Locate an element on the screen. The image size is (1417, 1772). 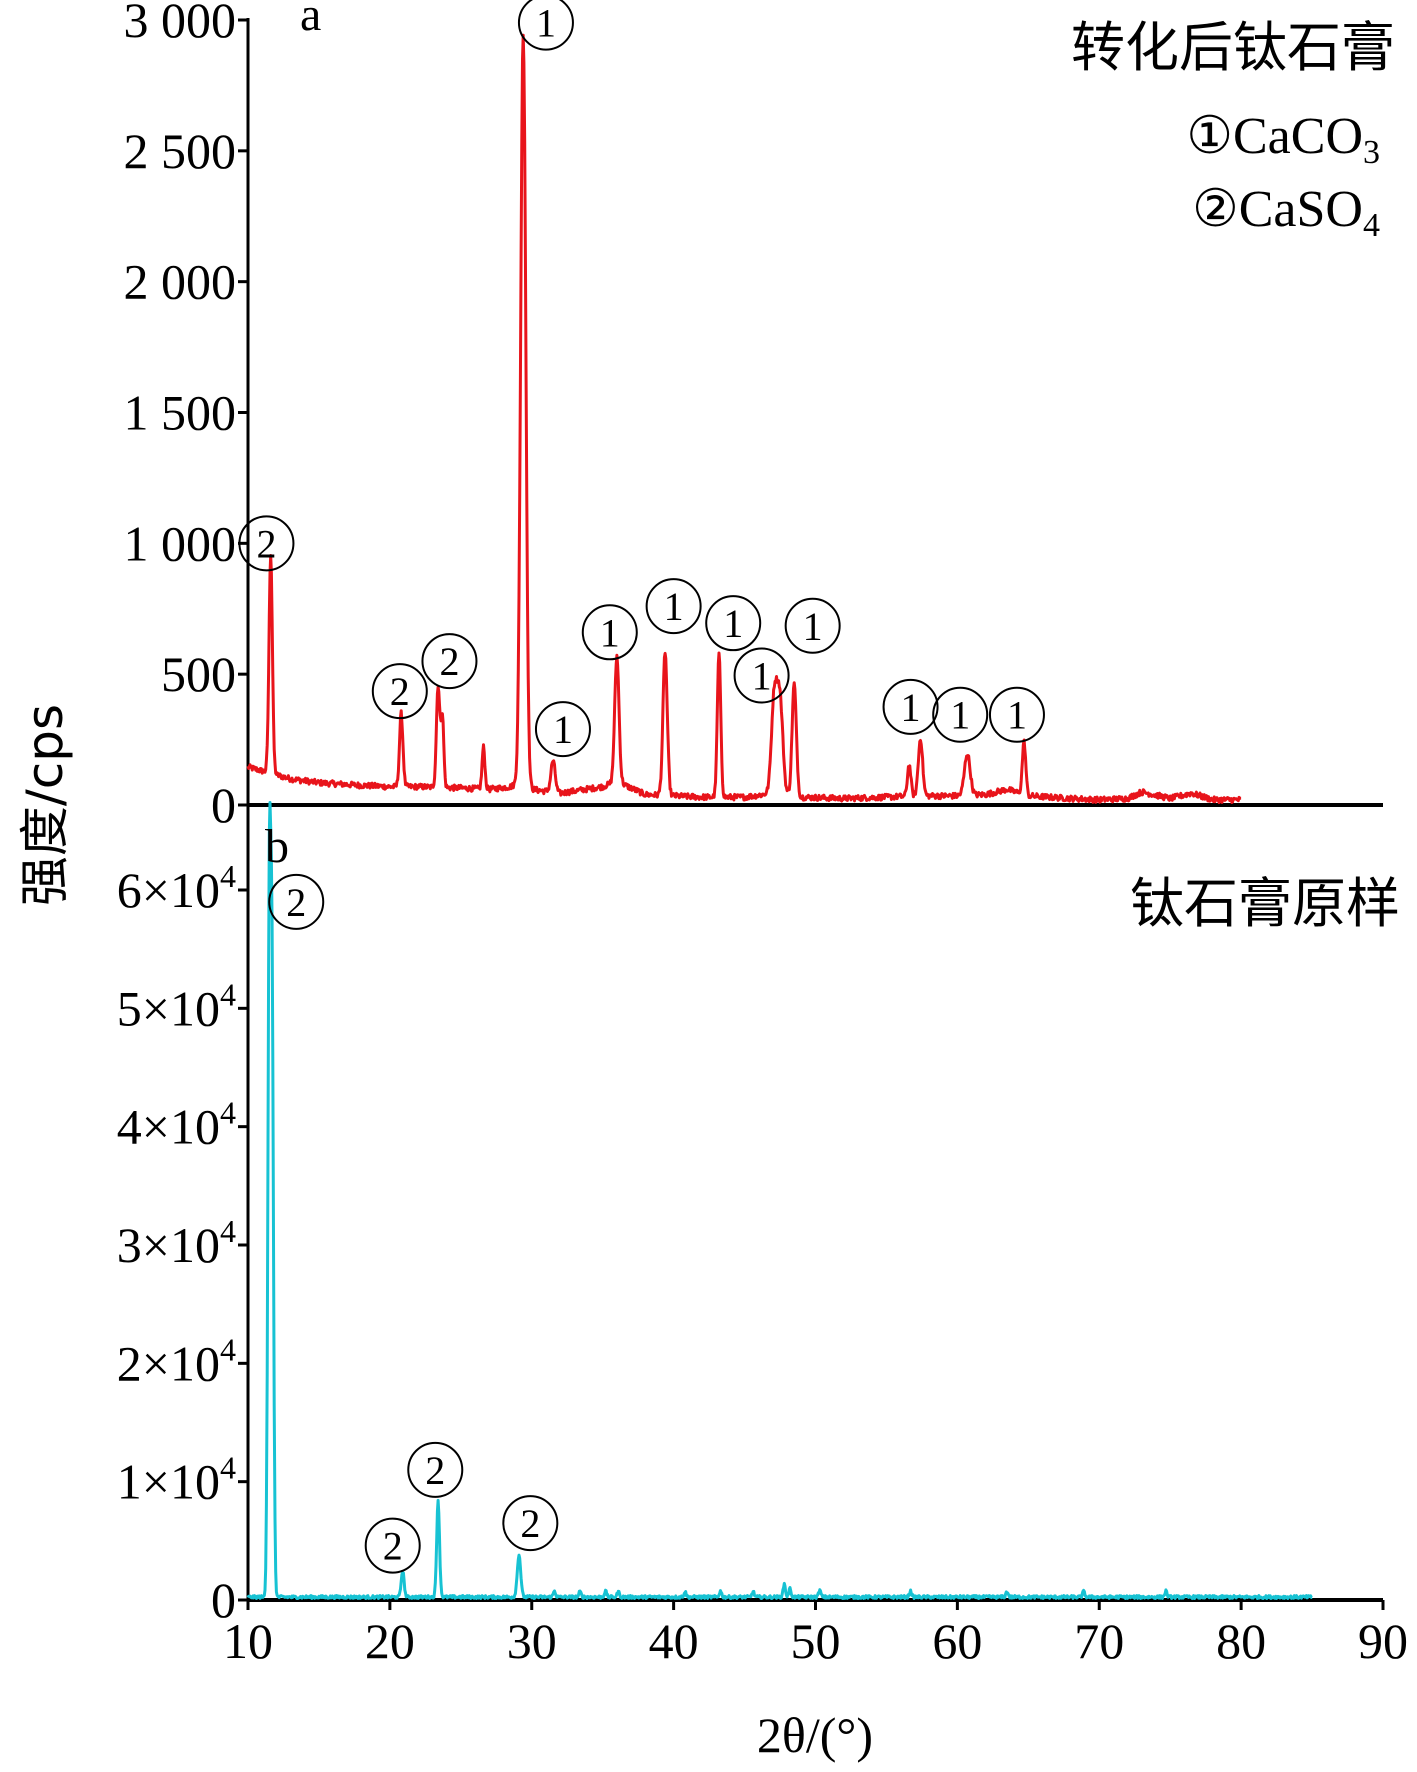
y-tick-label-a: 2 000 is located at coordinates (180, 282).